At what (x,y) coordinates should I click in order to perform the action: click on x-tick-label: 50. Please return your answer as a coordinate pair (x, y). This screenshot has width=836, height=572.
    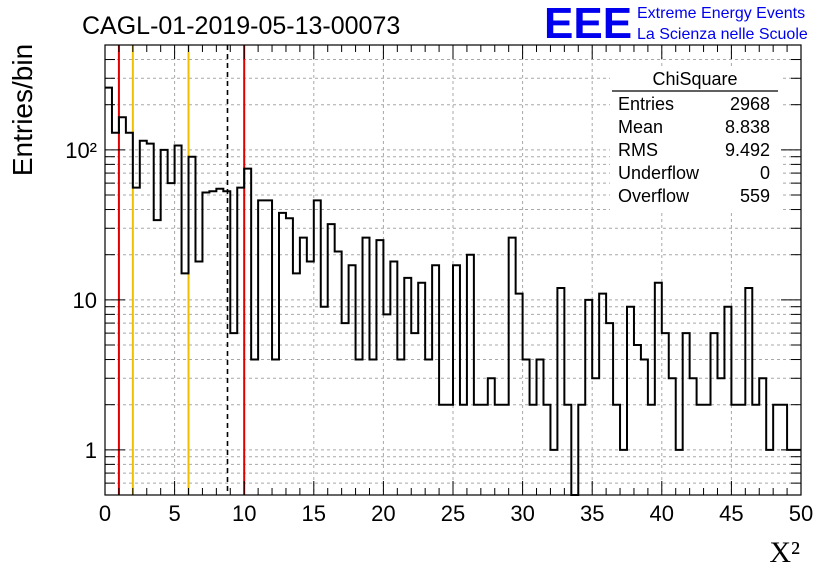
    Looking at the image, I should click on (801, 513).